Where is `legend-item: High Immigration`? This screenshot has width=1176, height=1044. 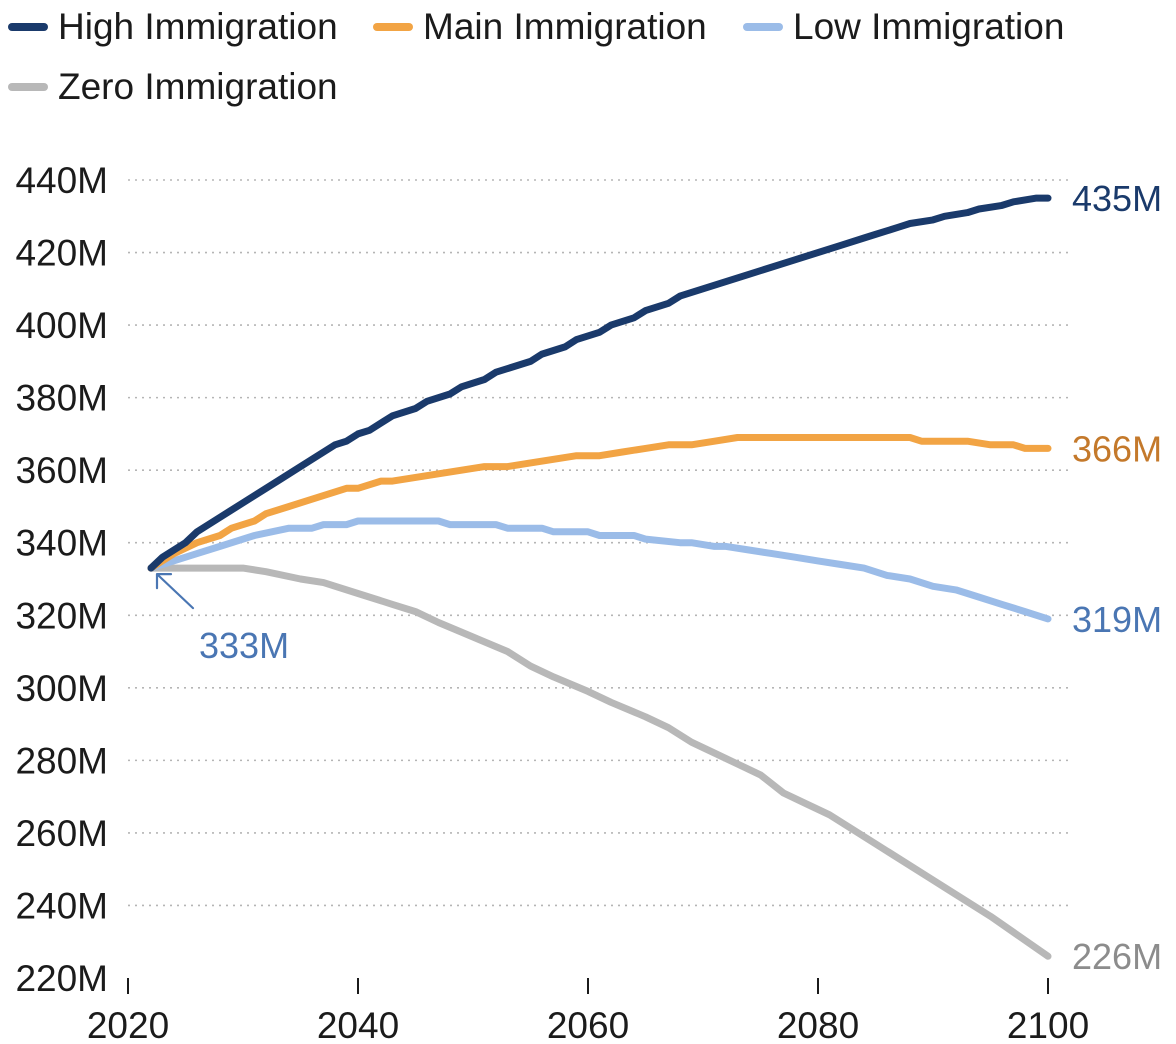 legend-item: High Immigration is located at coordinates (173, 27).